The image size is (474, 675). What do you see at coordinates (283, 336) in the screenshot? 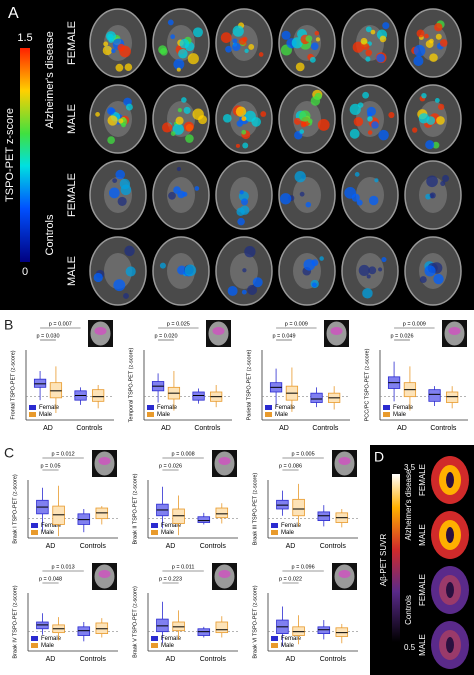
I see `p-value: p = 0.049` at bounding box center [283, 336].